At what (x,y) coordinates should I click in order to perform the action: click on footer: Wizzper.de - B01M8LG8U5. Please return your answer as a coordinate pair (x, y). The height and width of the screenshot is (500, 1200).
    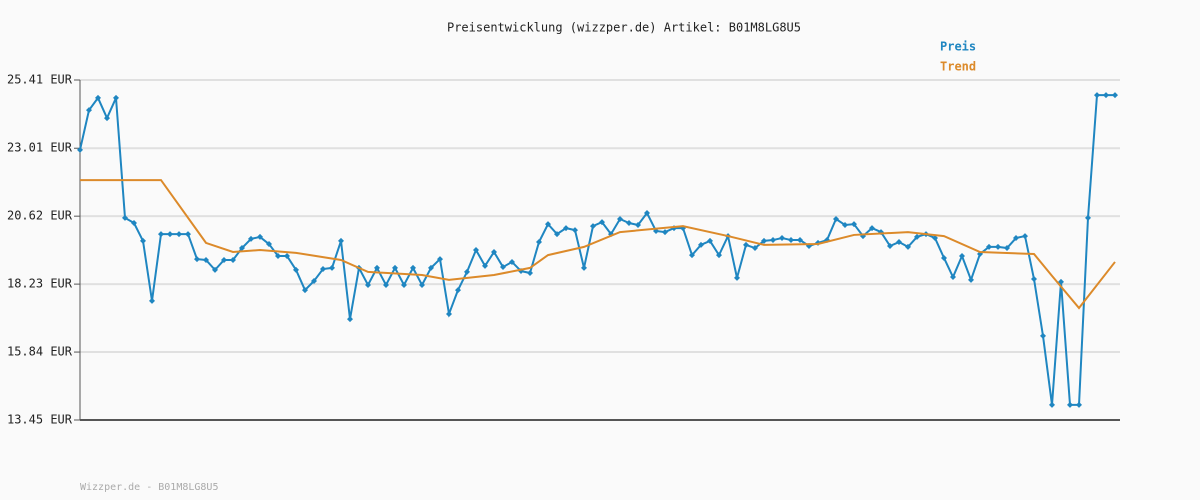
    Looking at the image, I should click on (149, 487).